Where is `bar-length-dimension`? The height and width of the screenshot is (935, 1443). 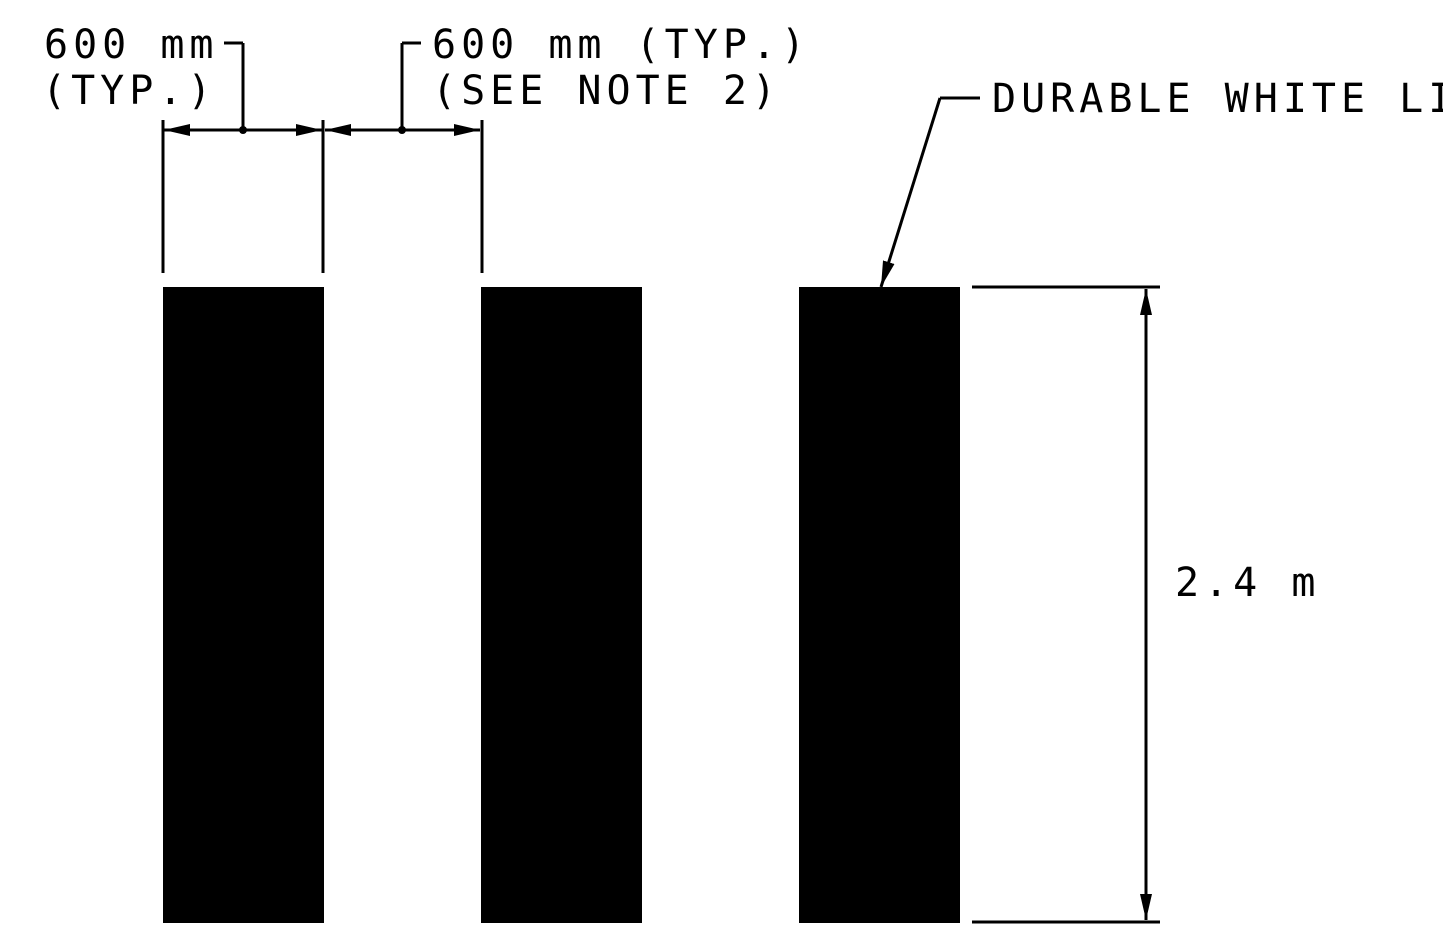
bar-length-dimension is located at coordinates (1066, 604).